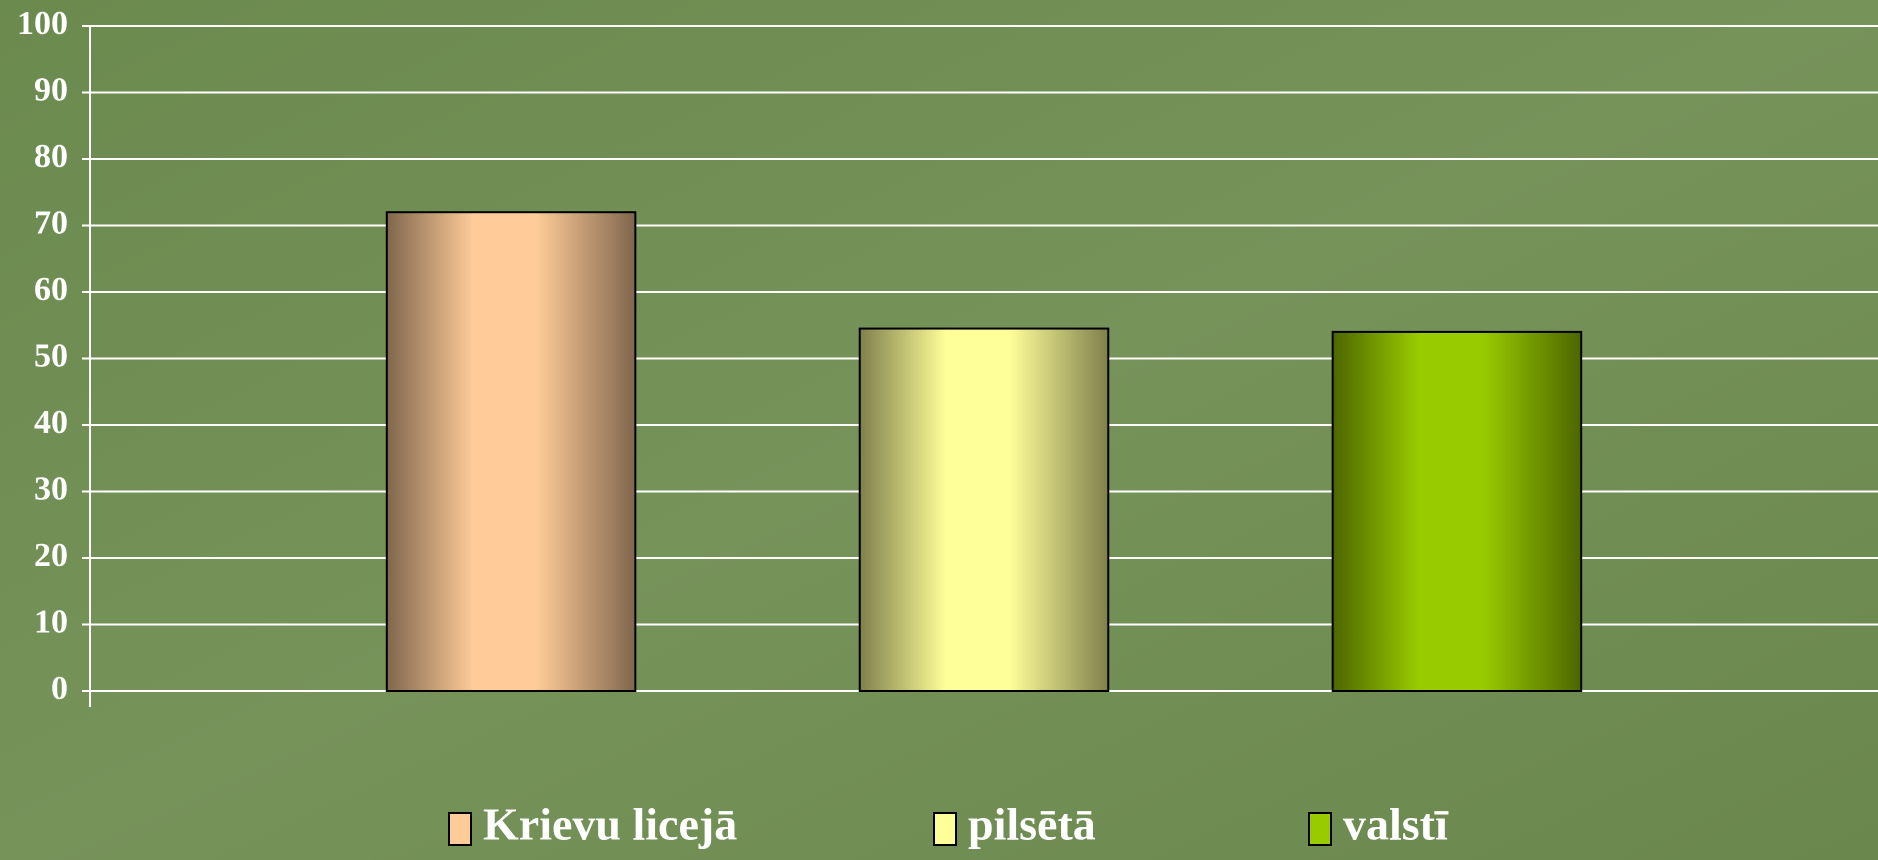 The width and height of the screenshot is (1878, 860). I want to click on legend-label: valstī, so click(1396, 824).